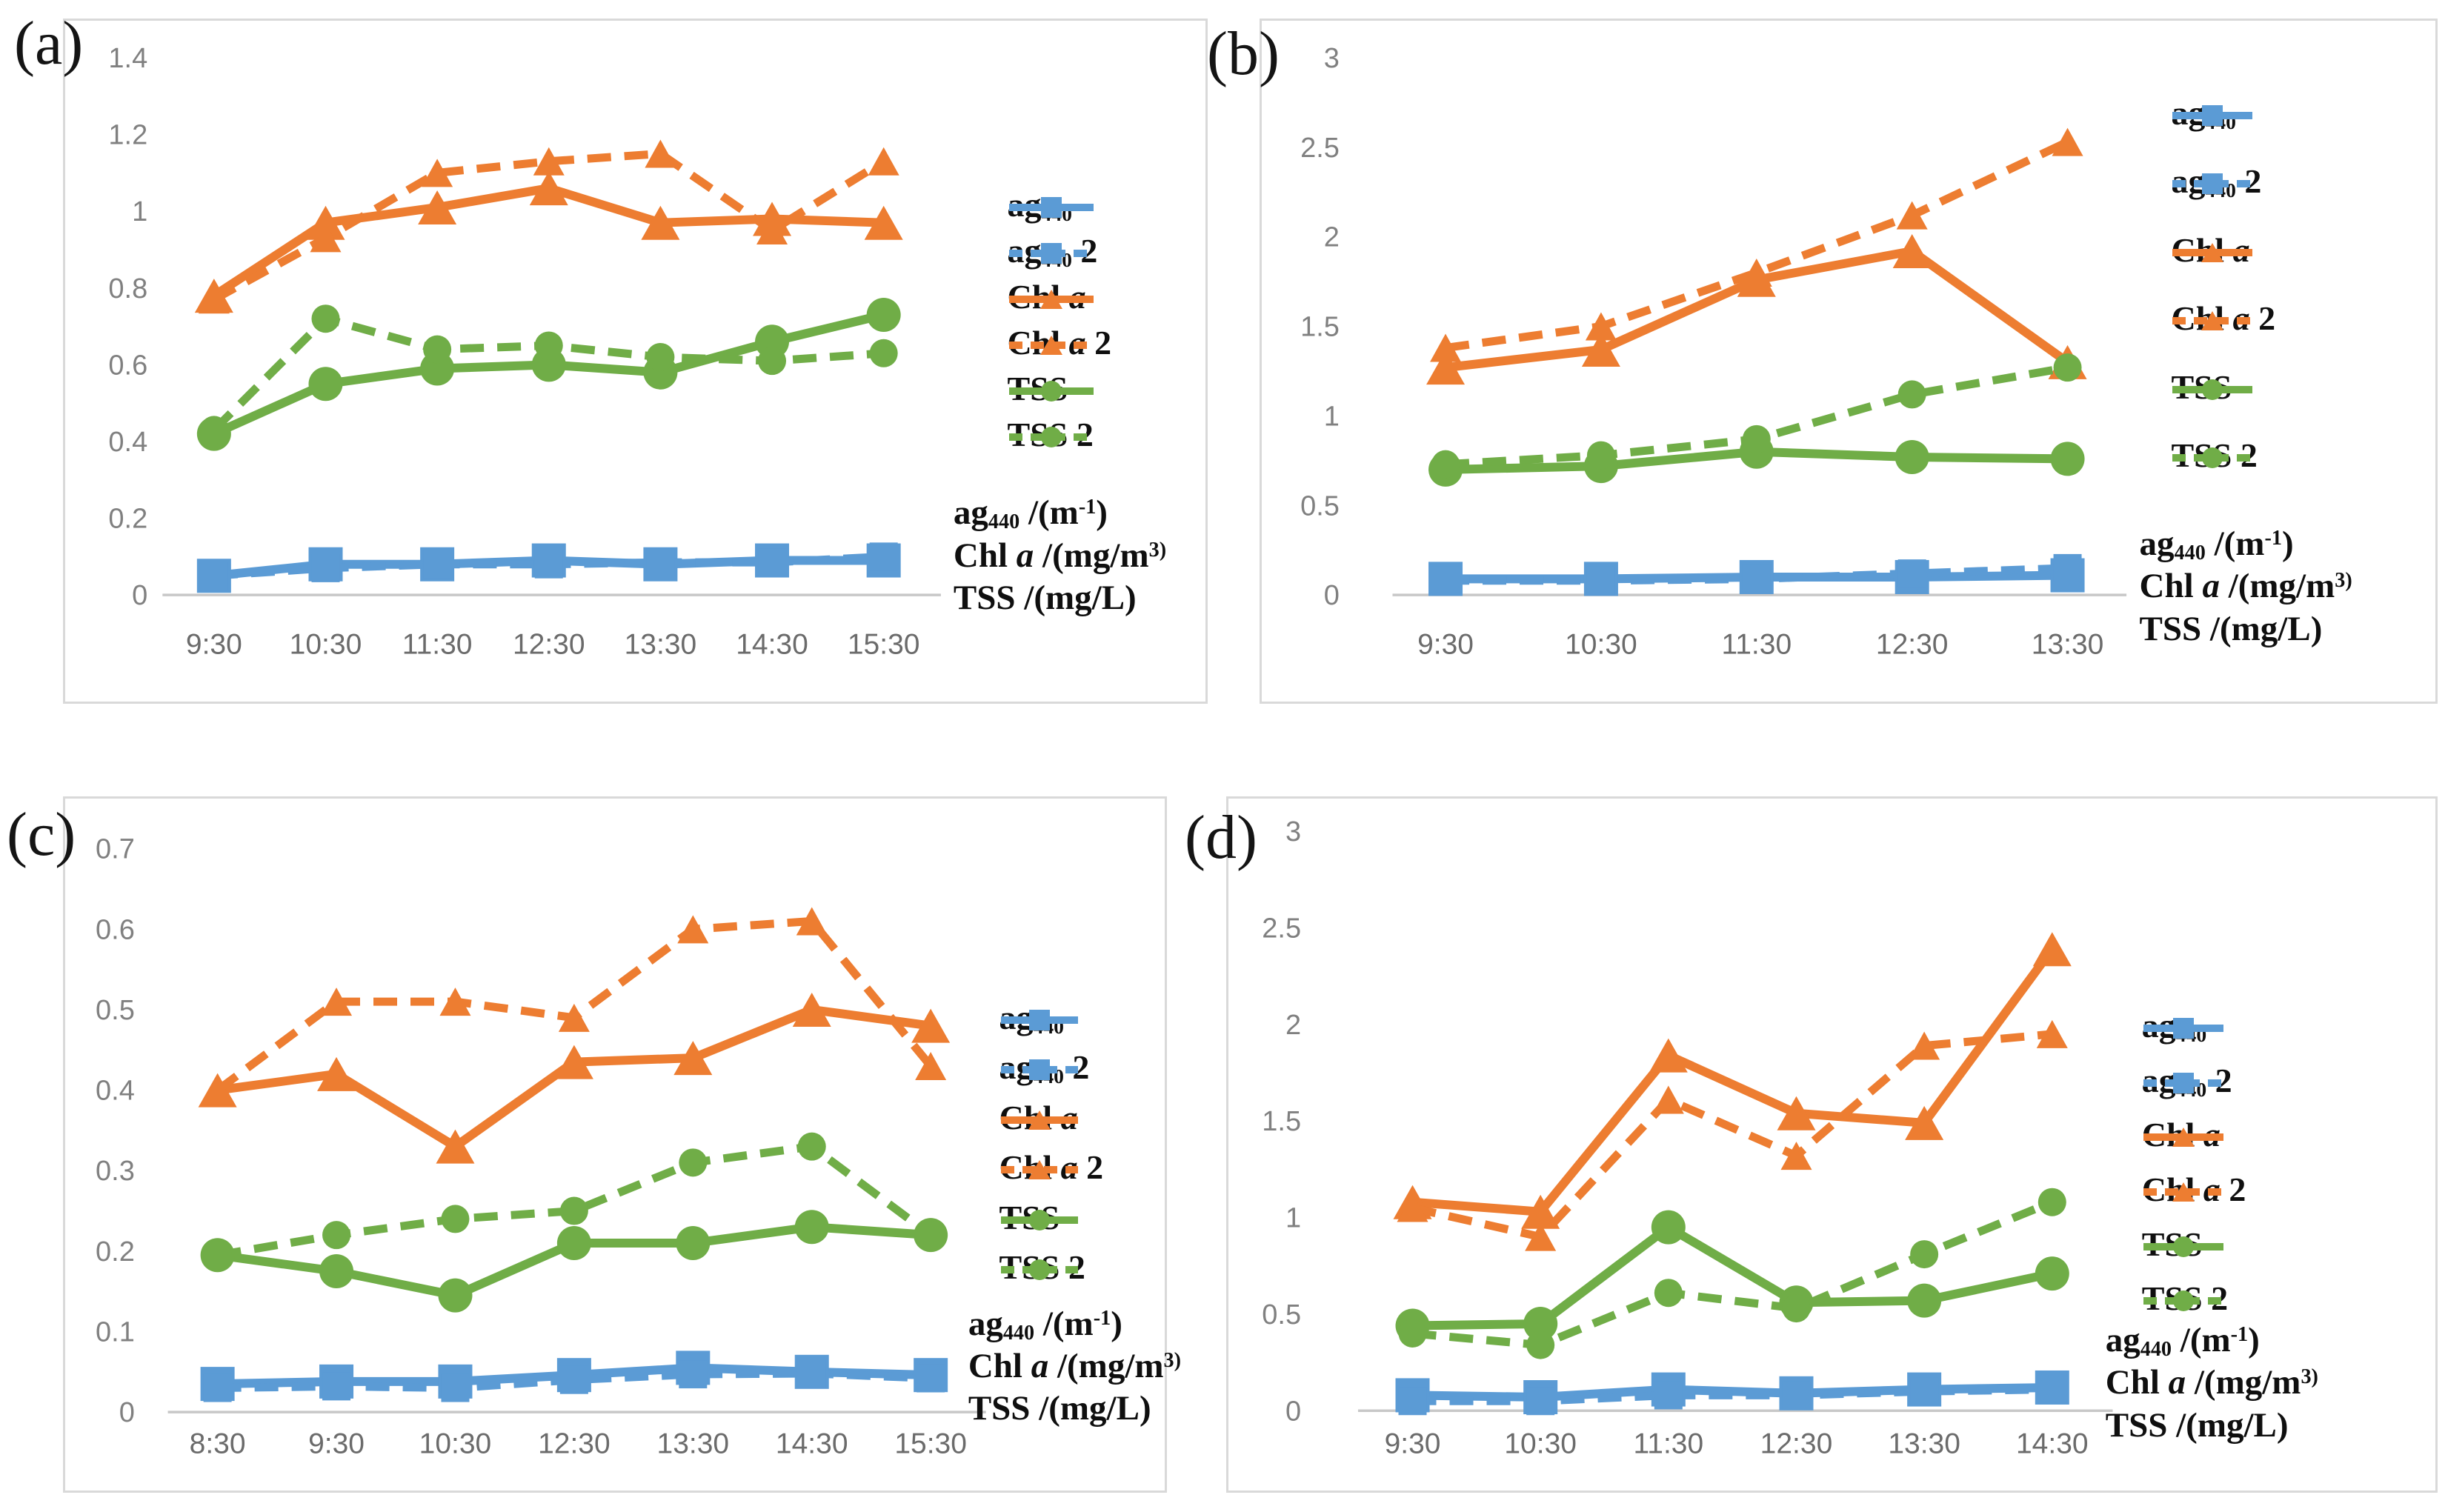  I want to click on series-ag440_2-b, so click(1756, 574).